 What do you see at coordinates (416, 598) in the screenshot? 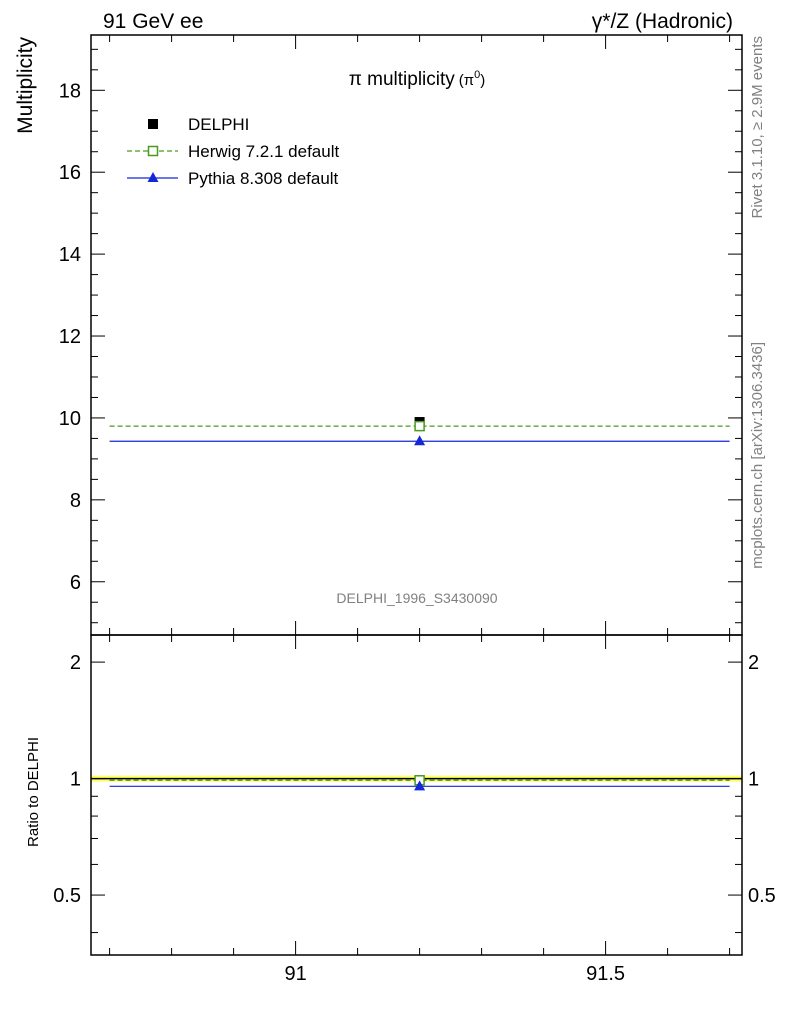
I see `analysis-id-watermark: DELPHI_1996_S3430090` at bounding box center [416, 598].